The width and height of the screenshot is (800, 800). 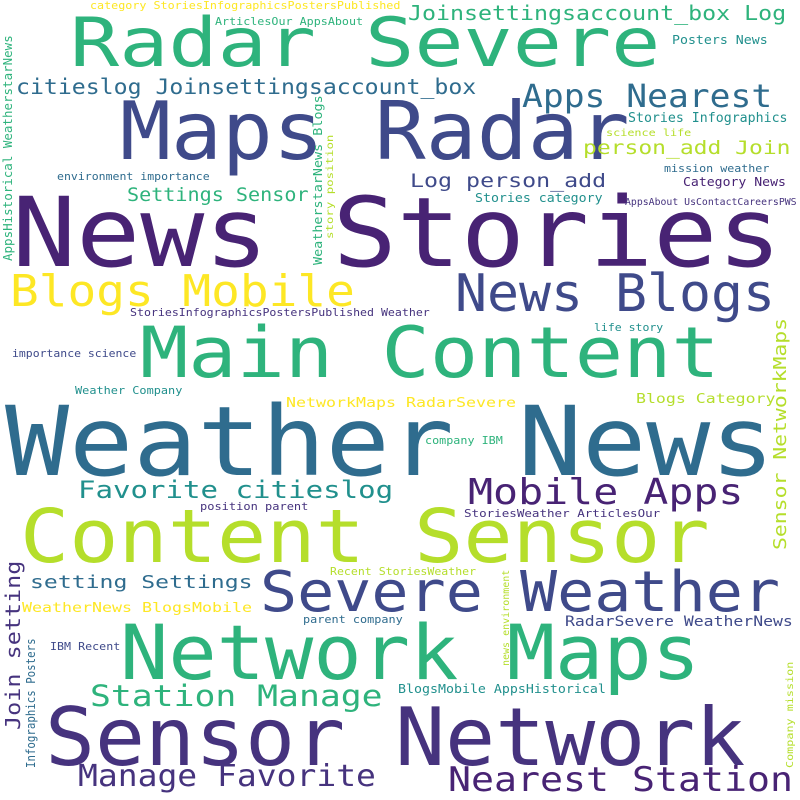 I want to click on word-appsabout-uscontact: AppsAbout UsContactCareersPWS, so click(x=711, y=202).